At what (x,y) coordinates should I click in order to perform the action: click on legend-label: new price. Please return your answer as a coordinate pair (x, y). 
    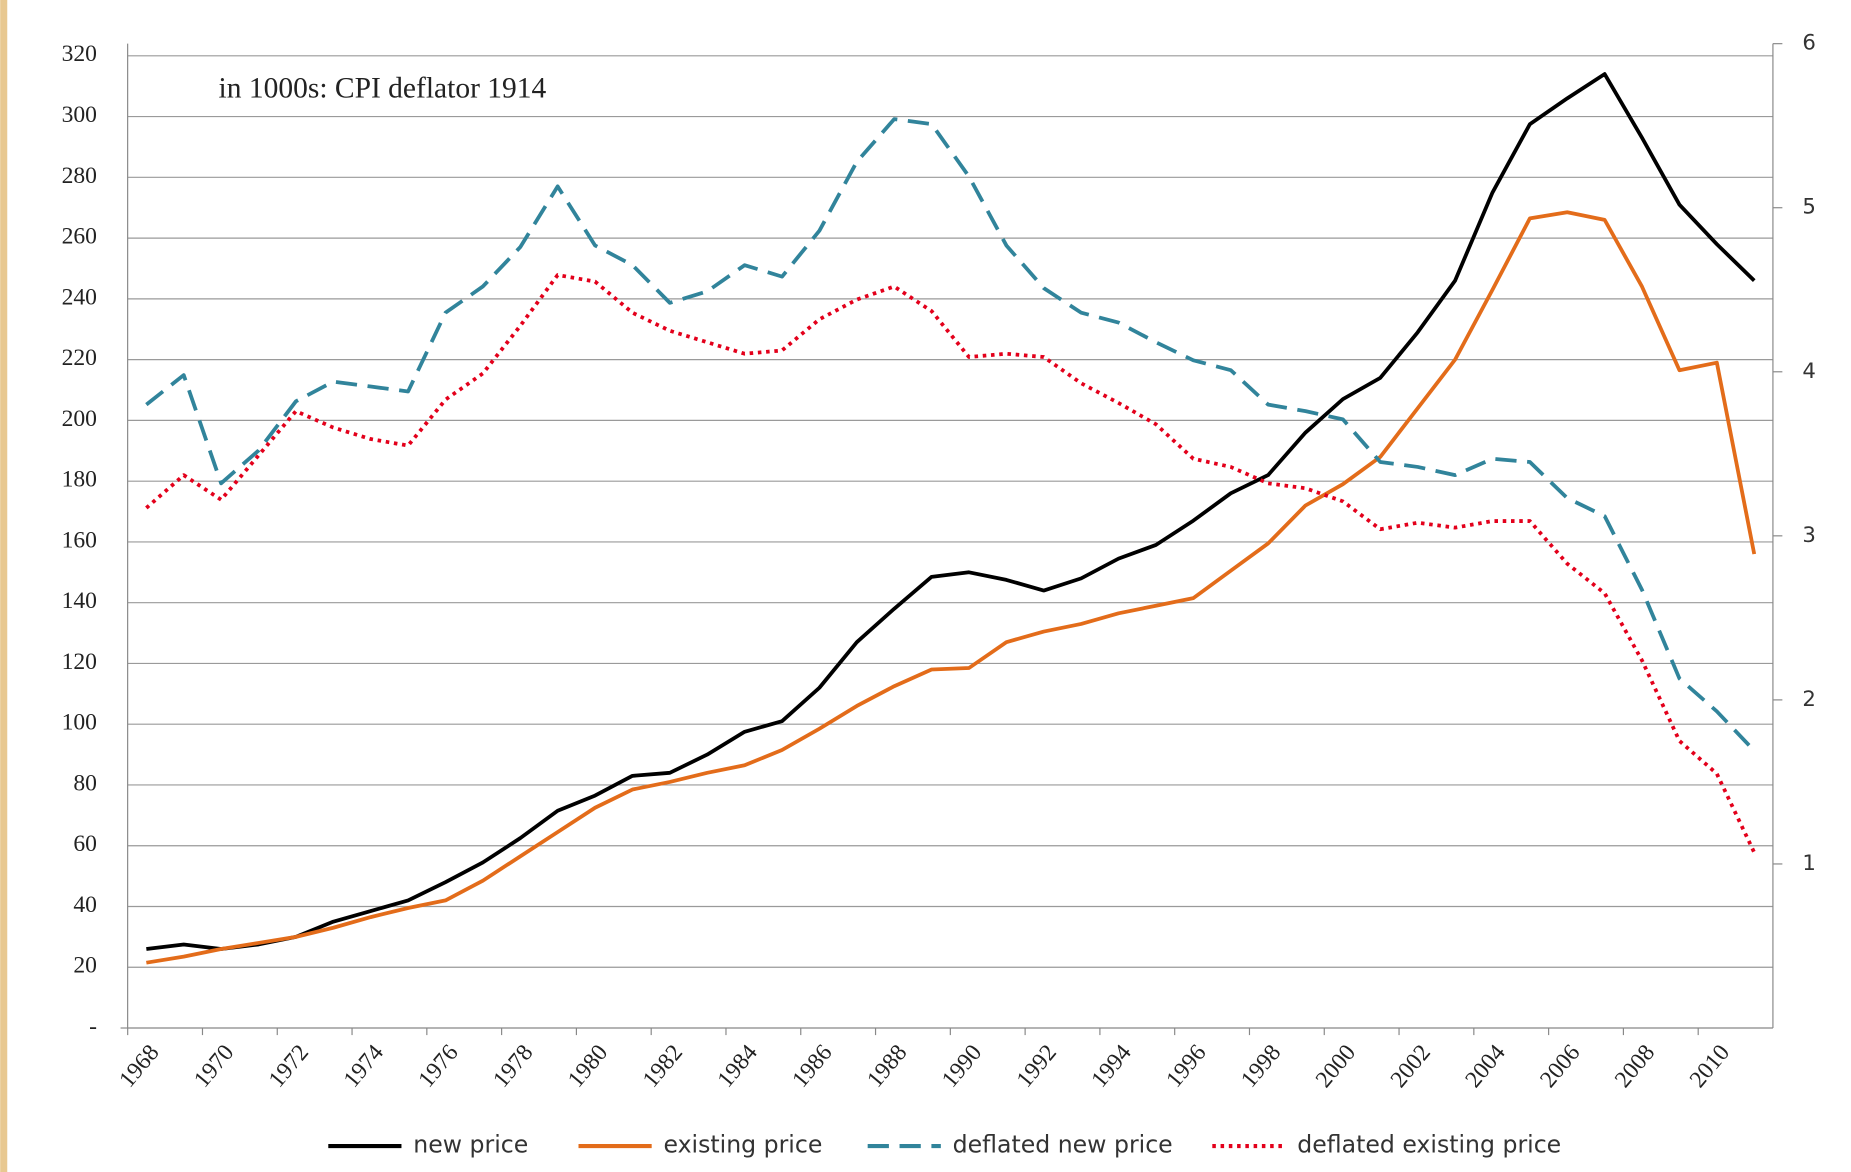
    Looking at the image, I should click on (470, 1145).